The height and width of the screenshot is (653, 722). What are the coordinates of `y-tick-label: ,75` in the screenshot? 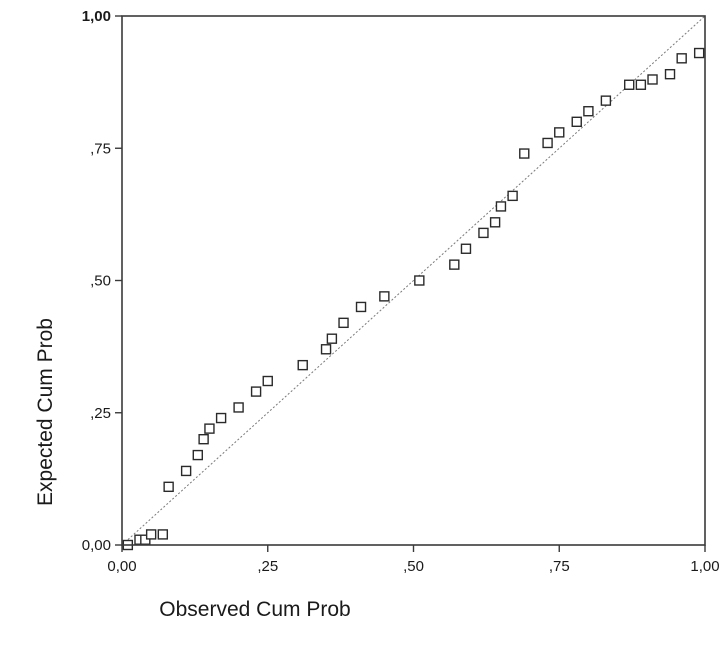 It's located at (100, 148).